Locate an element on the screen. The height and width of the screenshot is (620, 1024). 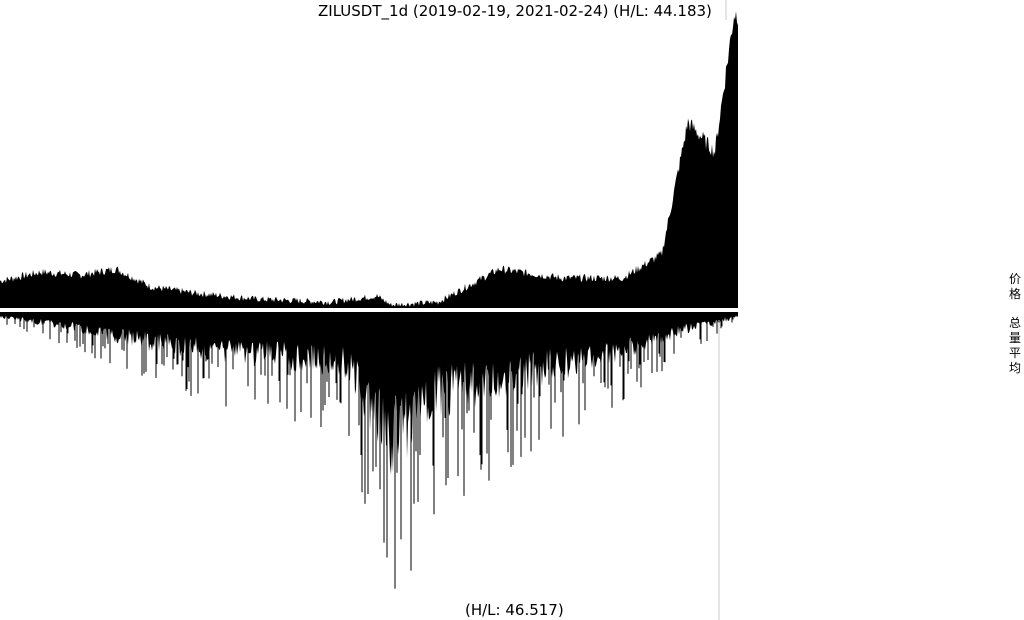
legend-volume-average: 总量平均 is located at coordinates (1014, 345).